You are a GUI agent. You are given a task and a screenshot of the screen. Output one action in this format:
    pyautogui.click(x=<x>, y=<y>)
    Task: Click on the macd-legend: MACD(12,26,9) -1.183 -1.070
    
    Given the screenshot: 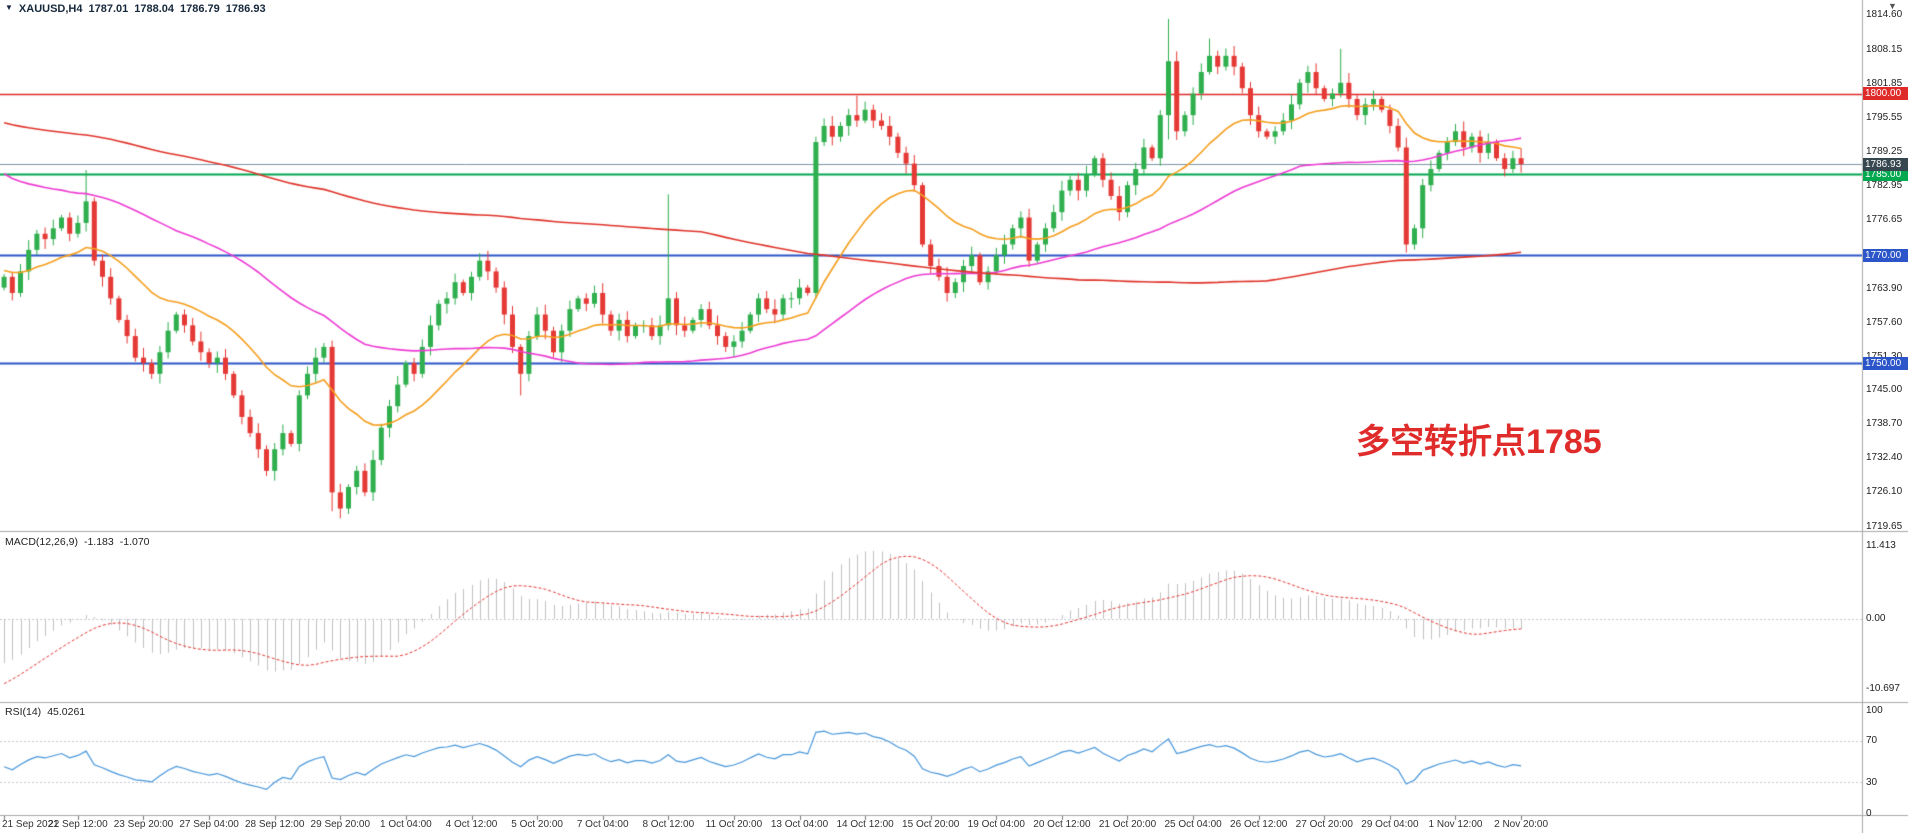 What is the action you would take?
    pyautogui.click(x=80, y=542)
    